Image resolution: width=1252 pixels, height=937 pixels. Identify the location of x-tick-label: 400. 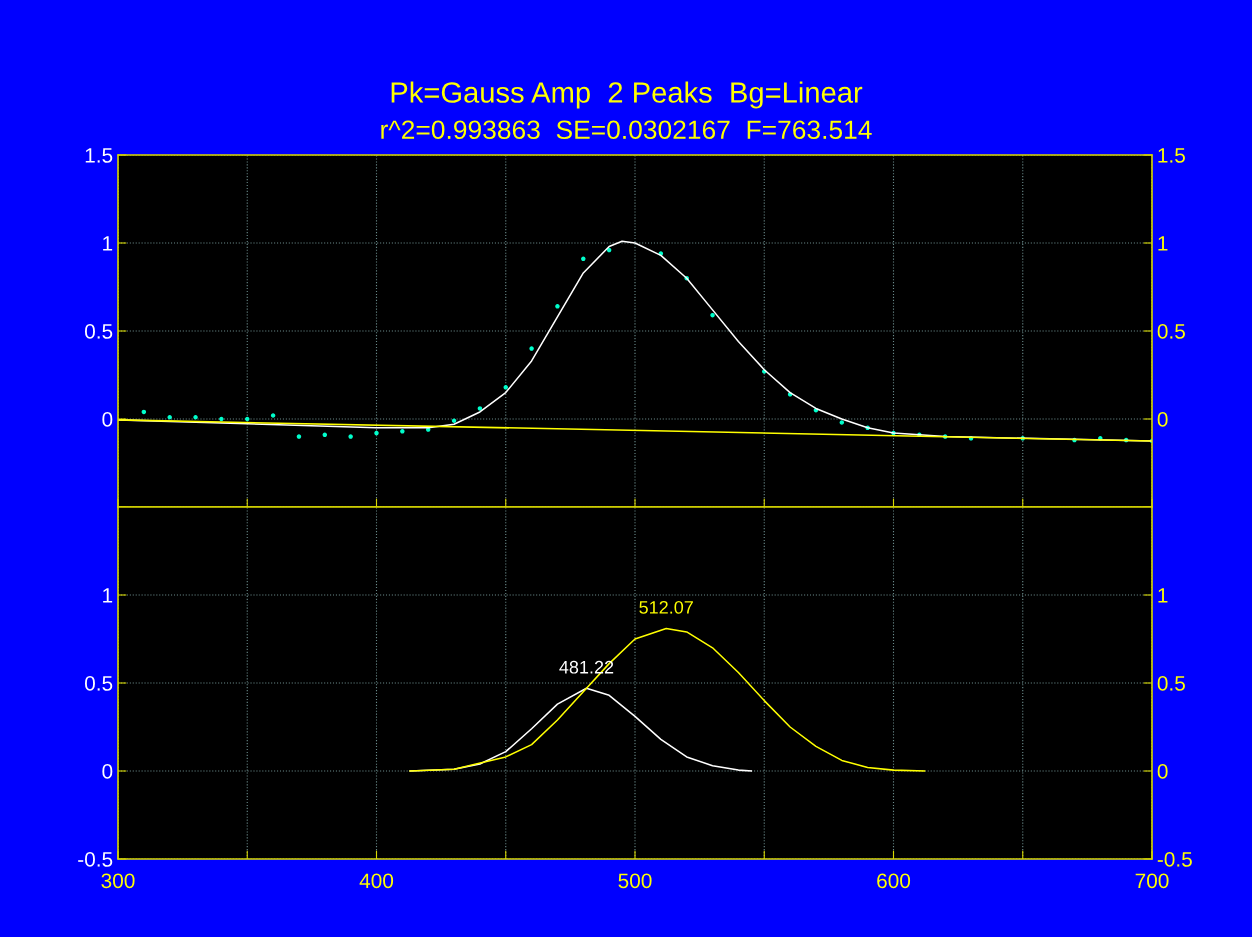
(376, 881).